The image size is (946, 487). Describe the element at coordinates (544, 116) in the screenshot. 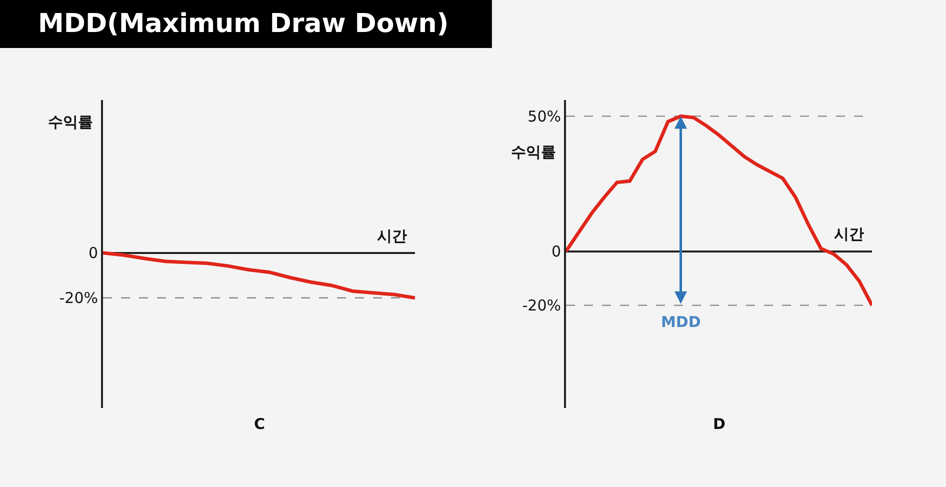

I see `y-tick-label: 50%` at that location.